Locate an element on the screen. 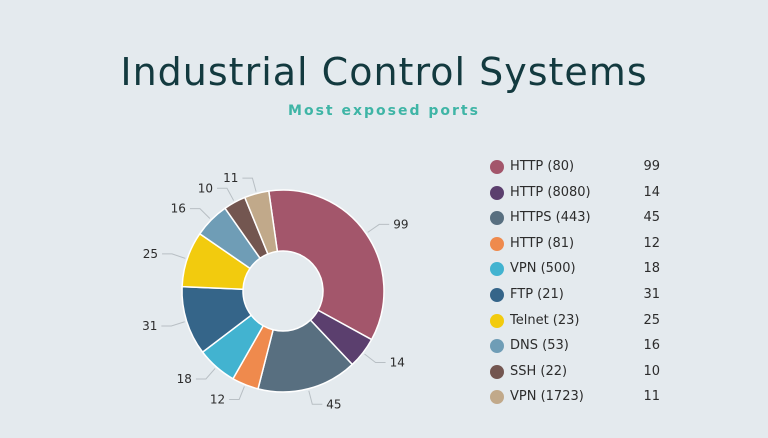  chart-subtitle: Most exposed ports is located at coordinates (384, 111).